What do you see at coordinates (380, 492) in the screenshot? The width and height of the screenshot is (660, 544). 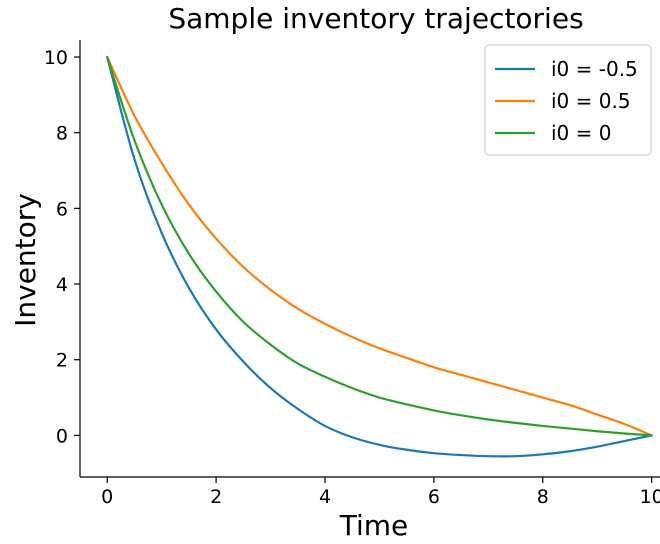 I see `x-axis: 0 2 4 6 8 10` at bounding box center [380, 492].